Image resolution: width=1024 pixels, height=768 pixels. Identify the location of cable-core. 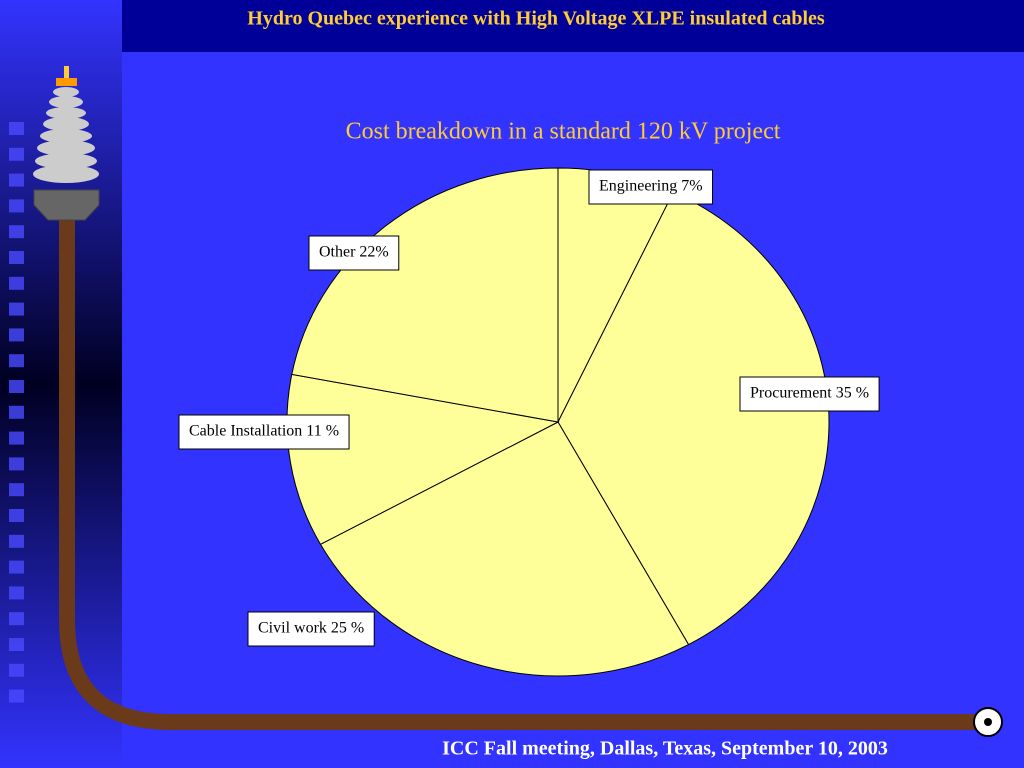
(988, 722).